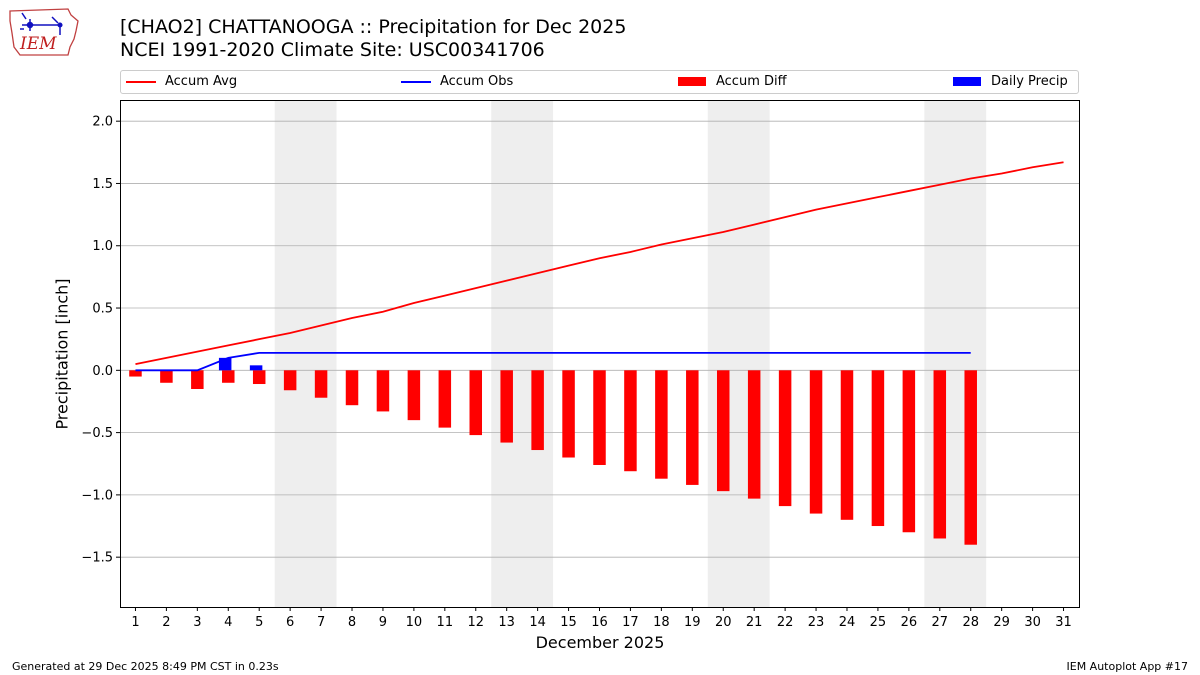 The height and width of the screenshot is (675, 1200). I want to click on legend-label-daily-precip: Daily Precip, so click(1029, 81).